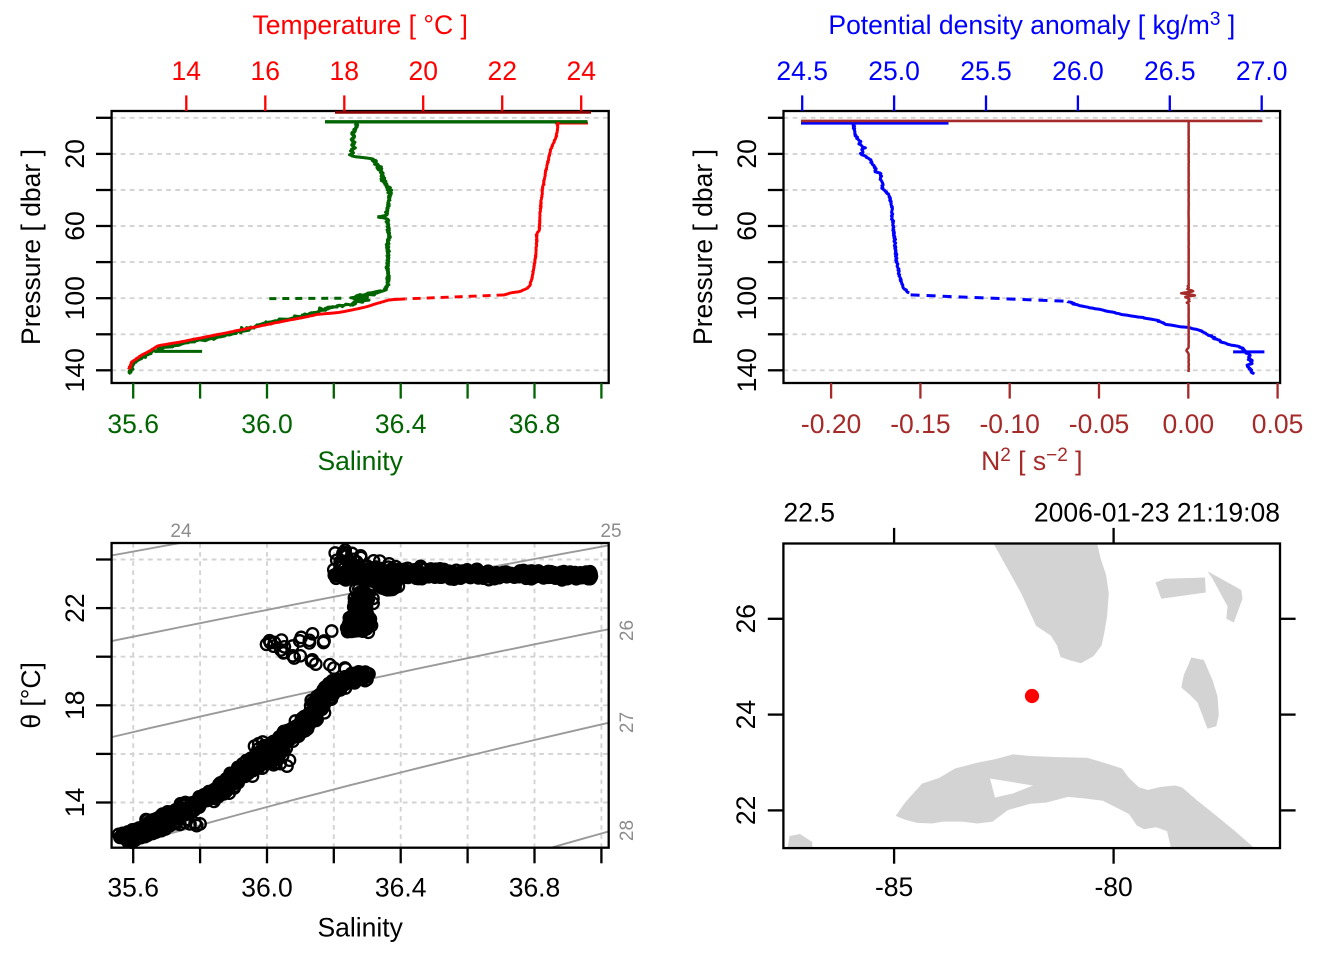 The height and width of the screenshot is (960, 1344). What do you see at coordinates (831, 424) in the screenshot?
I see `svg-text: -0.20` at bounding box center [831, 424].